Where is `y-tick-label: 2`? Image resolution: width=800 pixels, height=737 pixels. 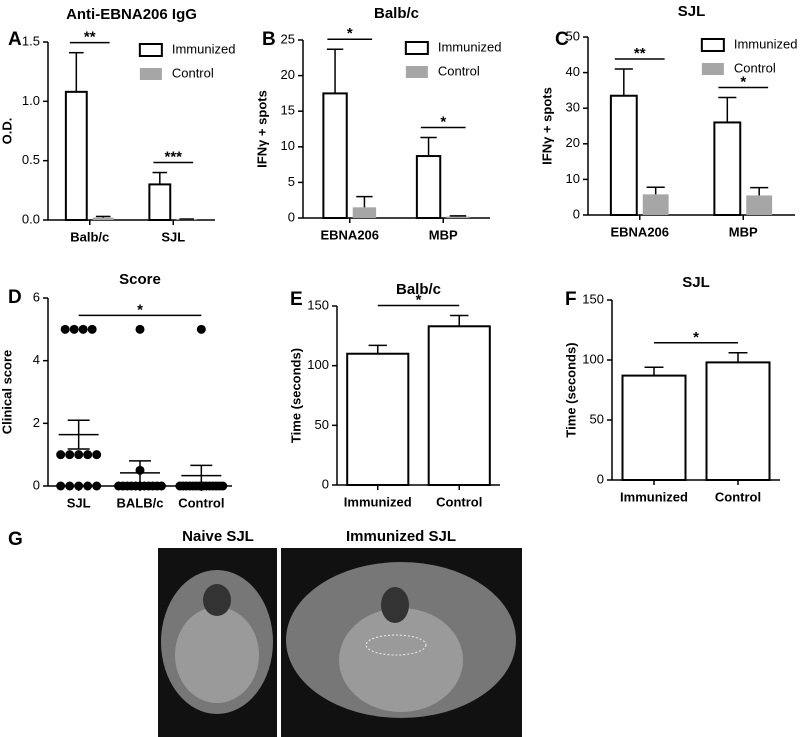
y-tick-label: 2 is located at coordinates (36, 422).